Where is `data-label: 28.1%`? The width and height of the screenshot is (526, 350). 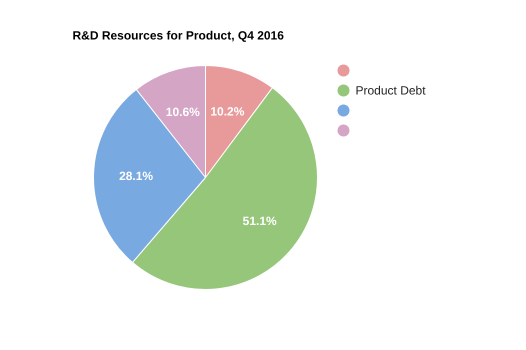 data-label: 28.1% is located at coordinates (136, 175).